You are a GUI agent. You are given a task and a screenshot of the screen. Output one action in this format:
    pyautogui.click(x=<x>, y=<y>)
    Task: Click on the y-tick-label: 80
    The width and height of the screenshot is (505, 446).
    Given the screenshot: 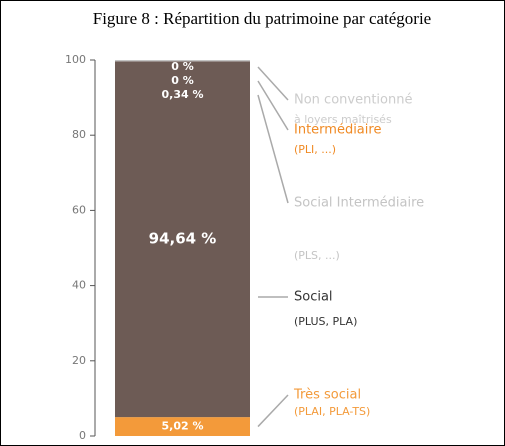 What is the action you would take?
    pyautogui.click(x=79, y=134)
    